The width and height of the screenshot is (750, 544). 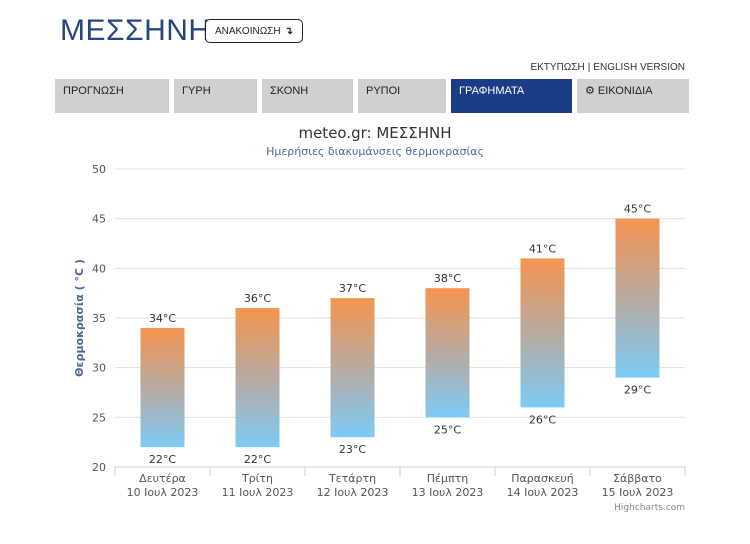 What do you see at coordinates (288, 31) in the screenshot?
I see `return-arrow-icon: ↴` at bounding box center [288, 31].